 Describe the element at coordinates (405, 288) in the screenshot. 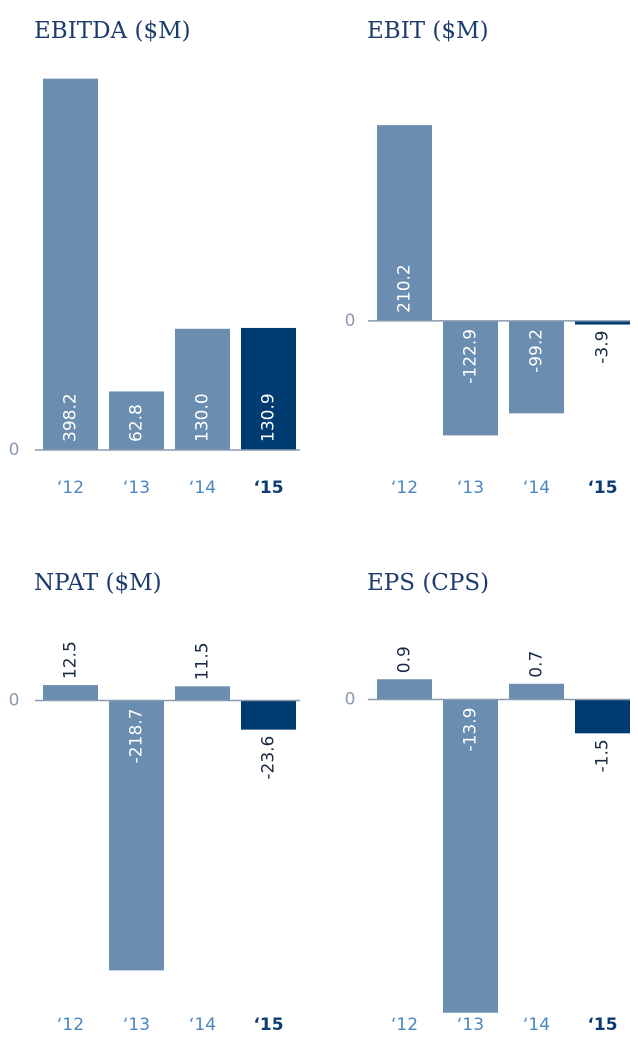

I see `value-label: 210.2` at that location.